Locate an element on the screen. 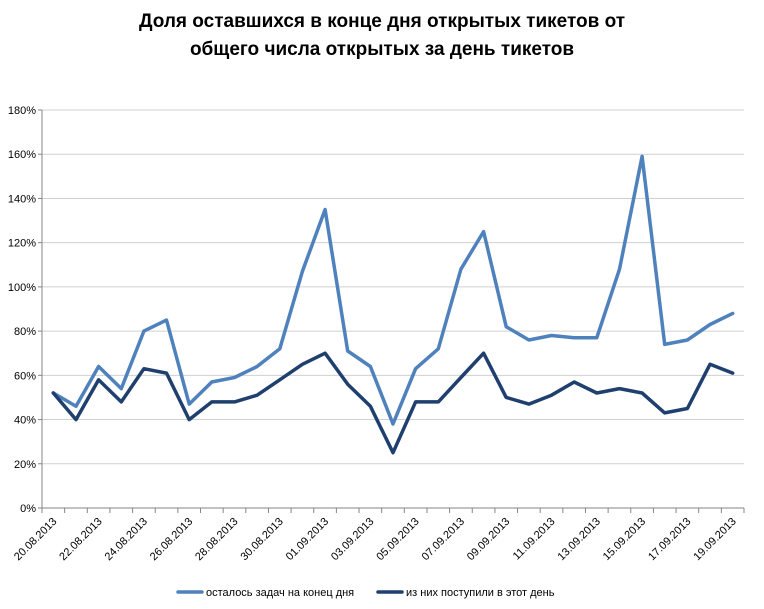 This screenshot has width=764, height=609. x-tick-label: 09.09.2013 is located at coordinates (488, 539).